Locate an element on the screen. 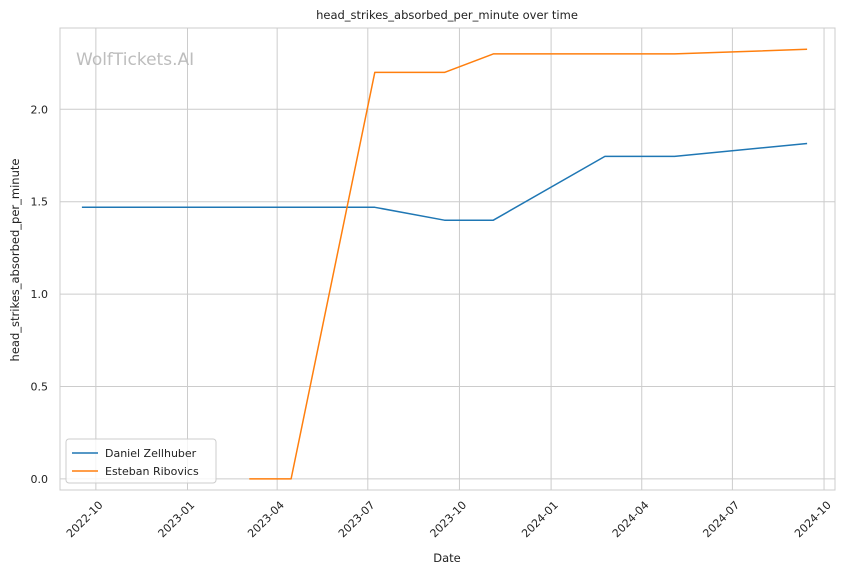 Image resolution: width=849 pixels, height=575 pixels. y-tick-label: 1.5 is located at coordinates (40, 202).